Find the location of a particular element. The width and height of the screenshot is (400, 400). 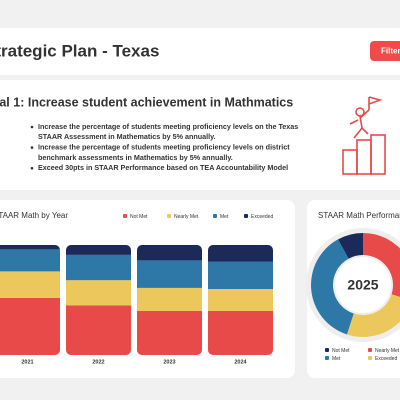

donut-center-label: 2025 is located at coordinates (362, 285).